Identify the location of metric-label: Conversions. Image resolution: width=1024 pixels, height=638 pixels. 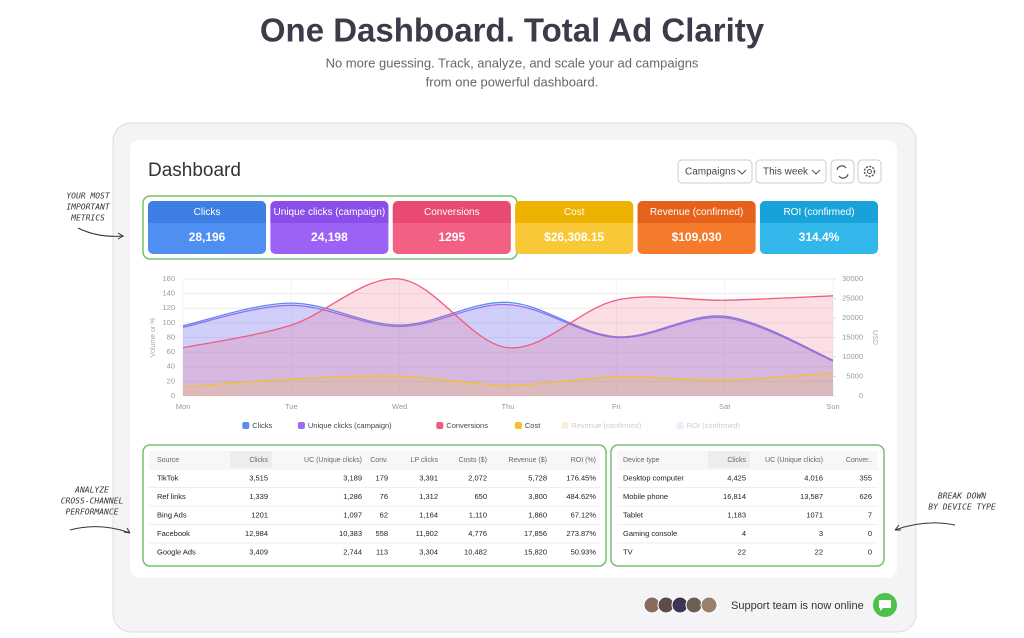
(452, 212).